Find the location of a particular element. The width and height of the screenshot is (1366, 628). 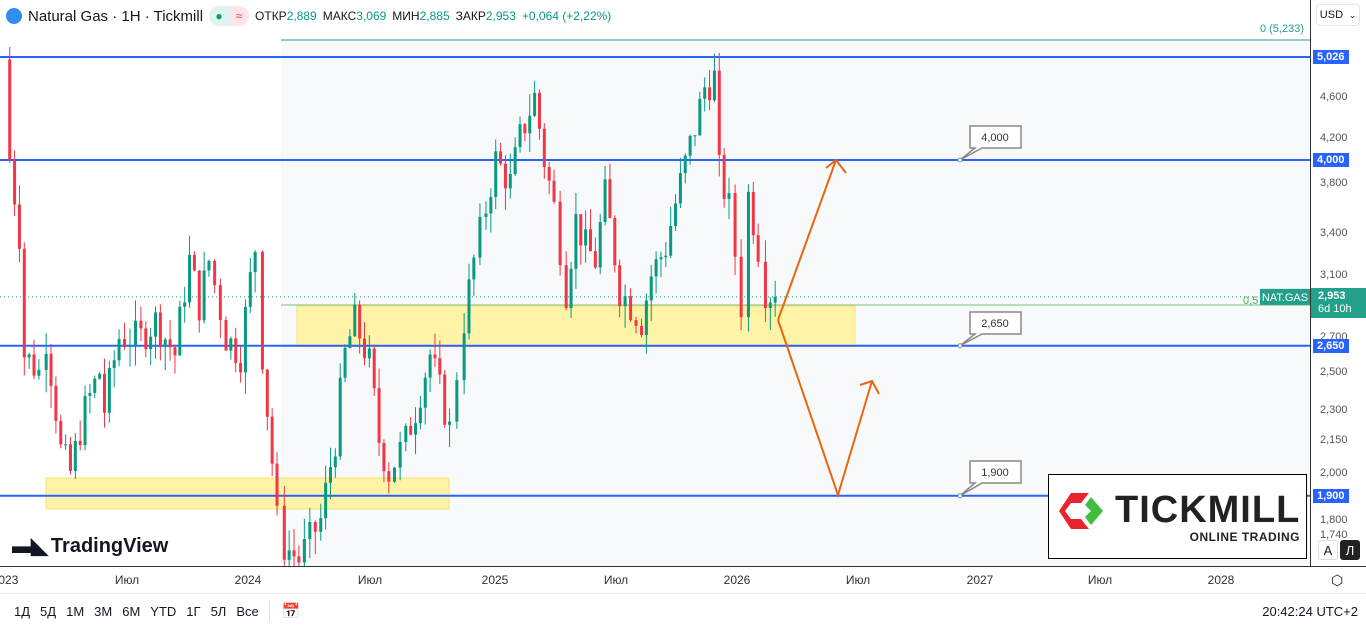

currency-select: USD ⌄ is located at coordinates (1338, 15).